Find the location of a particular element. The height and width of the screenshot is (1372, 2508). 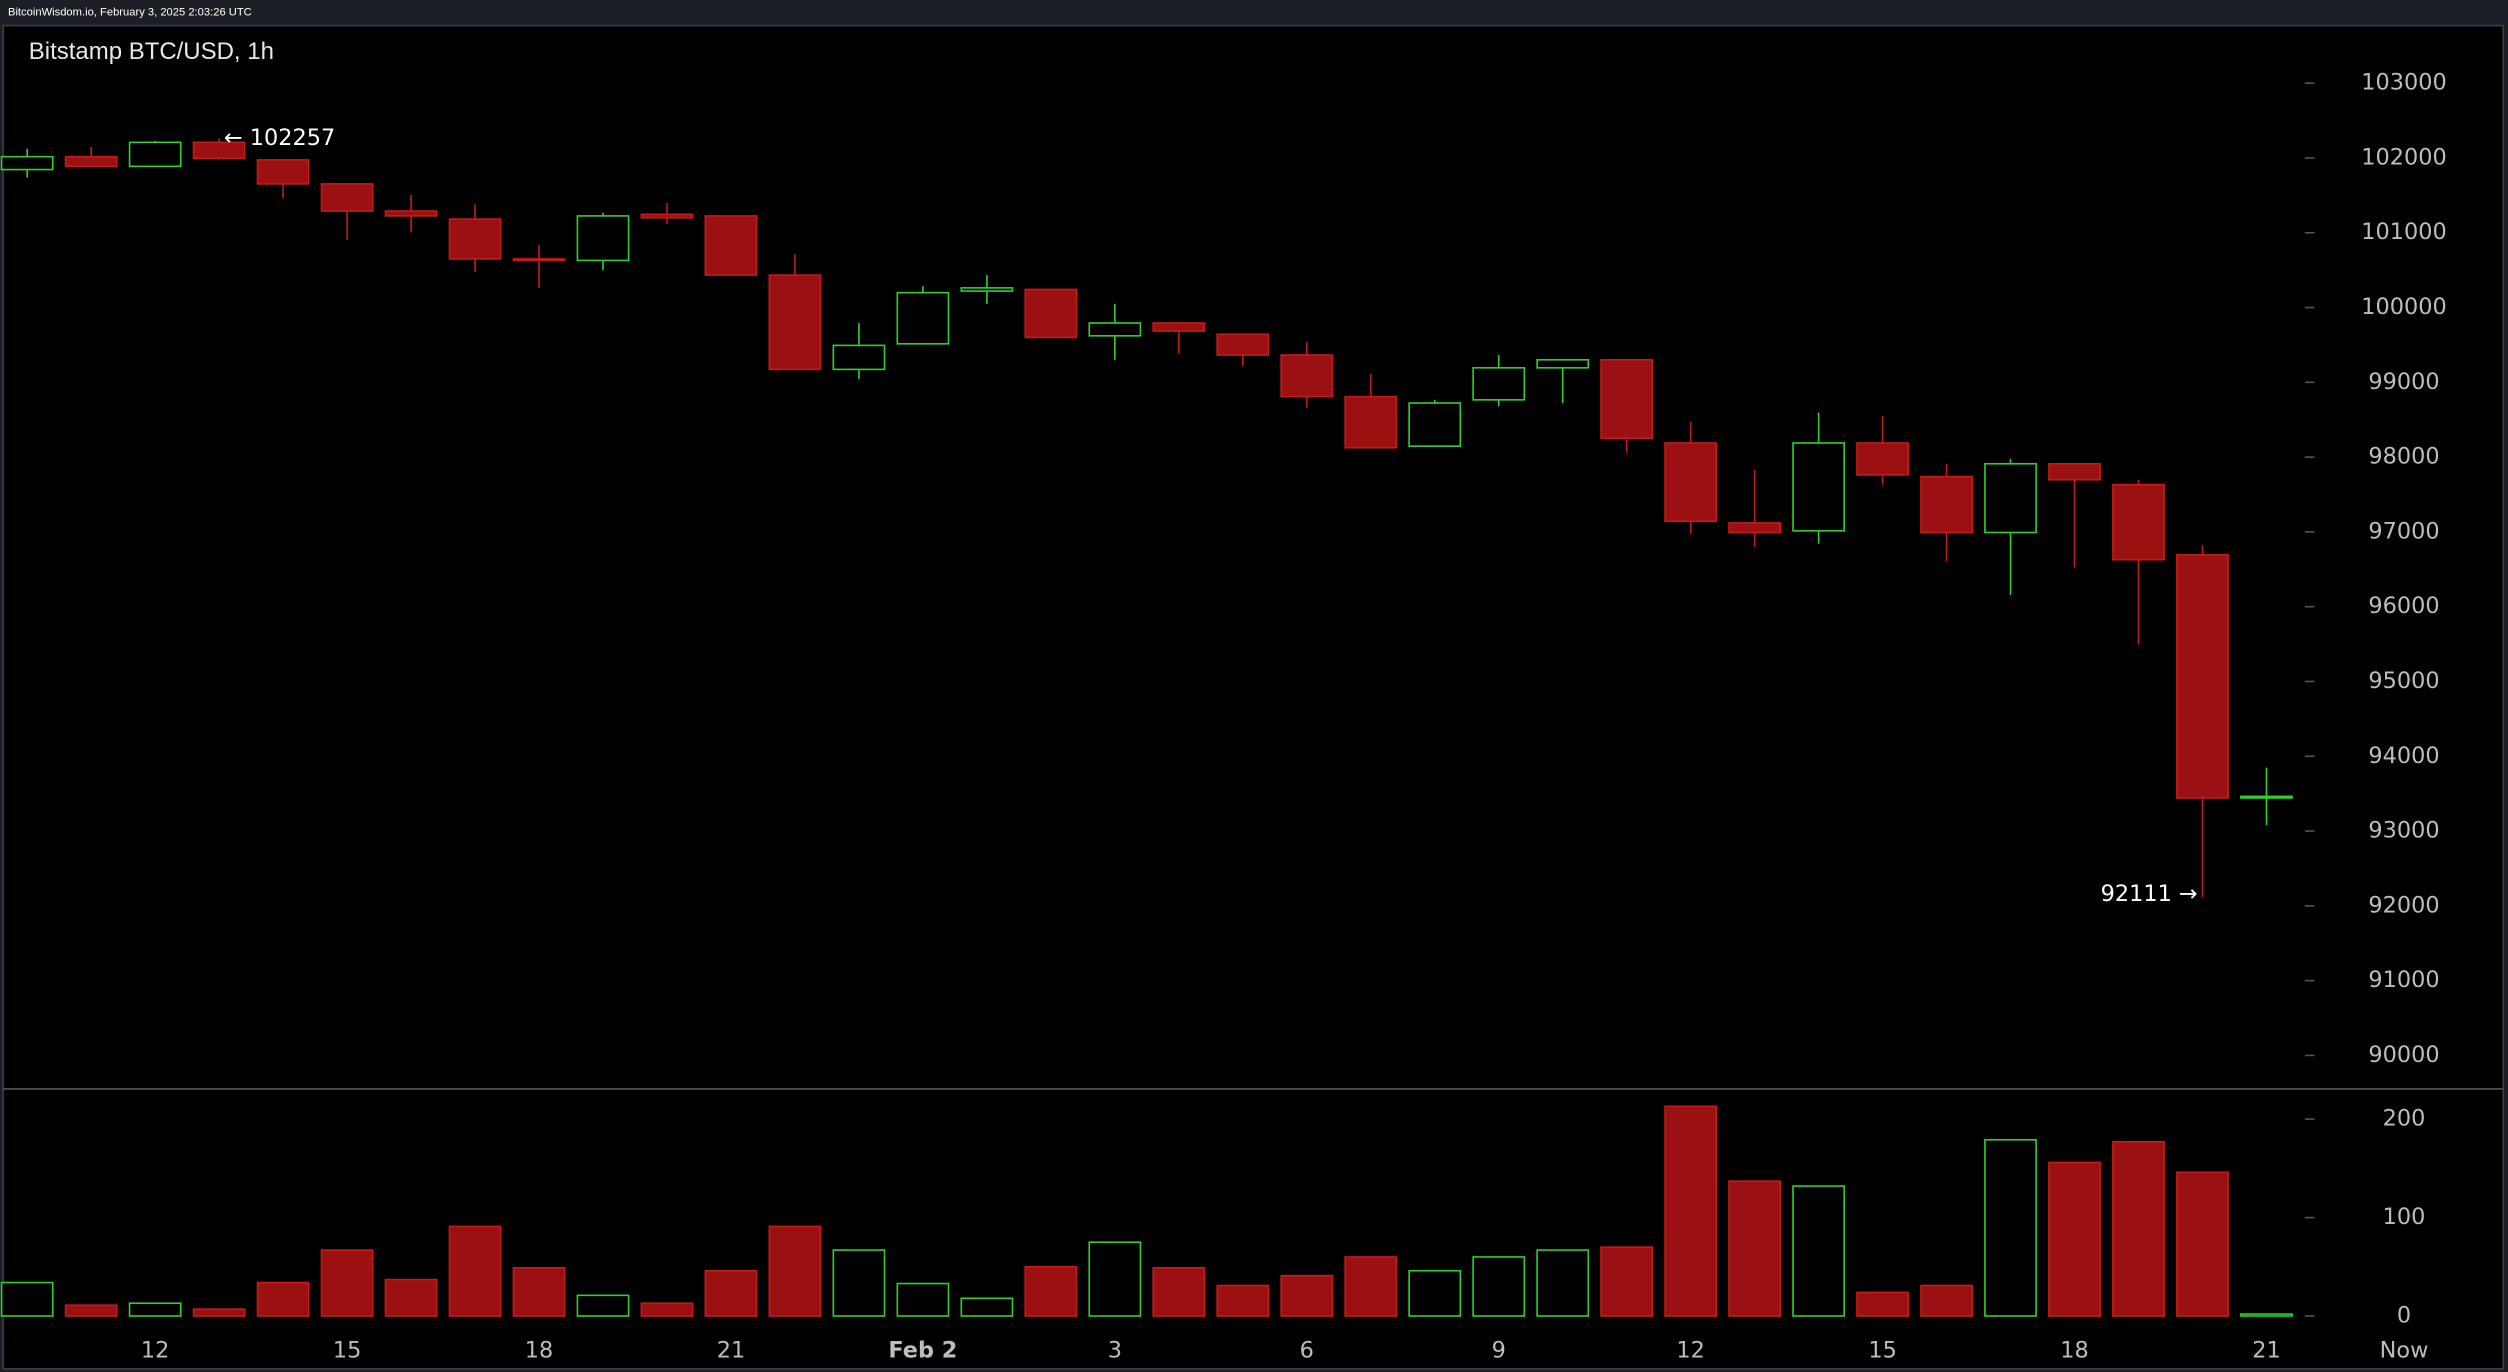

now-label: Now is located at coordinates (2404, 1351).